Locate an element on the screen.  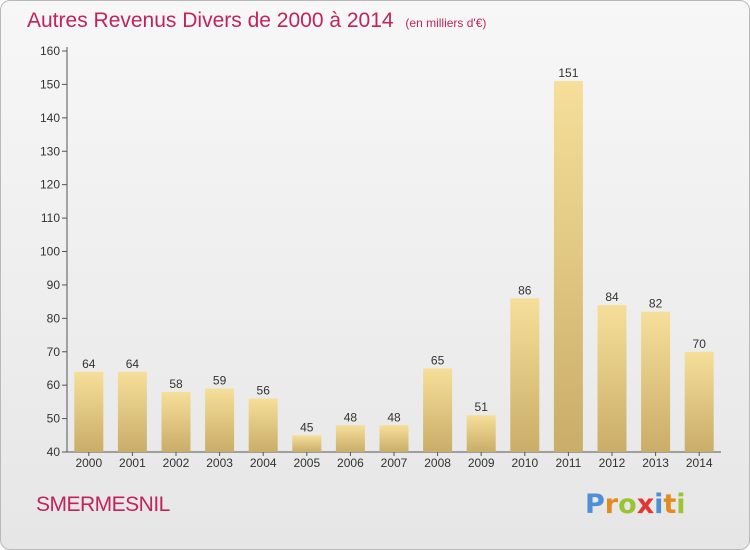
bar-2011 is located at coordinates (568, 266).